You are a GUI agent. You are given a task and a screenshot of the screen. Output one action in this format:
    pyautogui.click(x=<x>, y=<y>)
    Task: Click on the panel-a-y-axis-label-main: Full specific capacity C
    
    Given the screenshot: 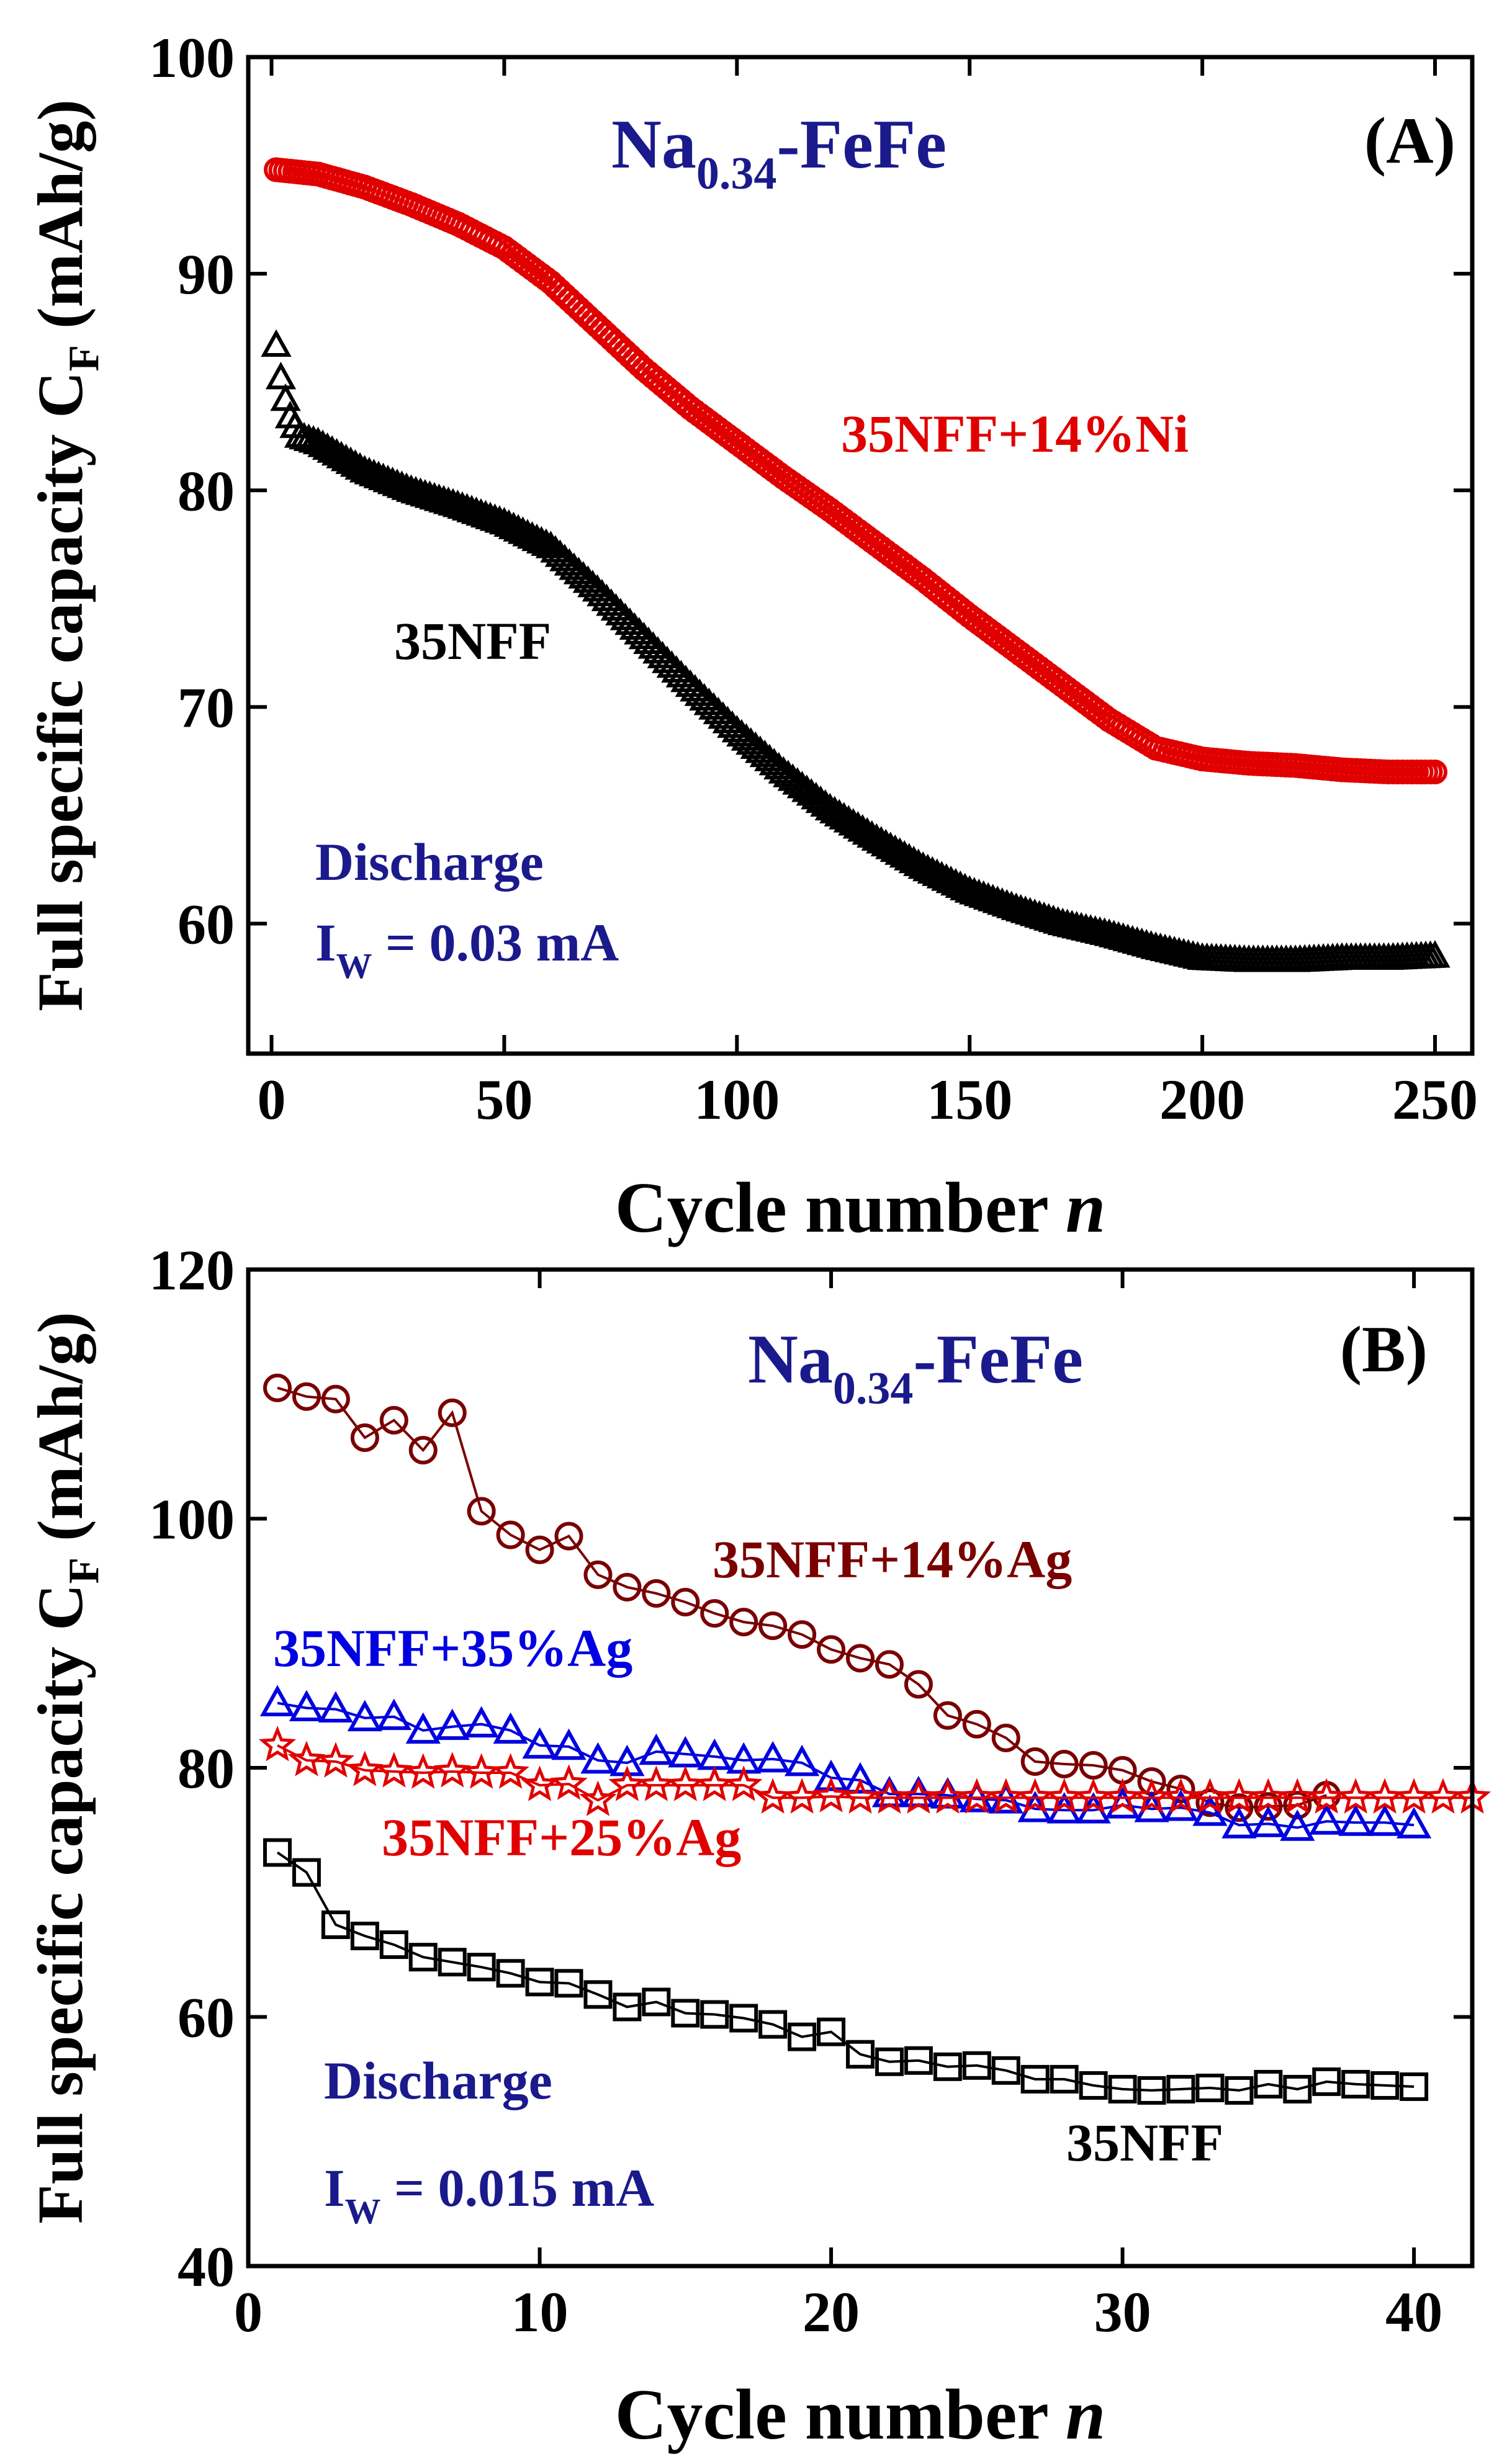 What is the action you would take?
    pyautogui.click(x=60, y=691)
    